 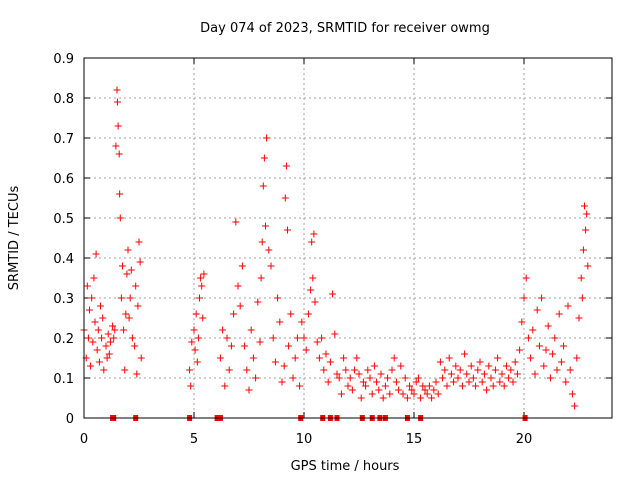 What do you see at coordinates (63, 59) in the screenshot?
I see `y-tick-label: 0.9` at bounding box center [63, 59].